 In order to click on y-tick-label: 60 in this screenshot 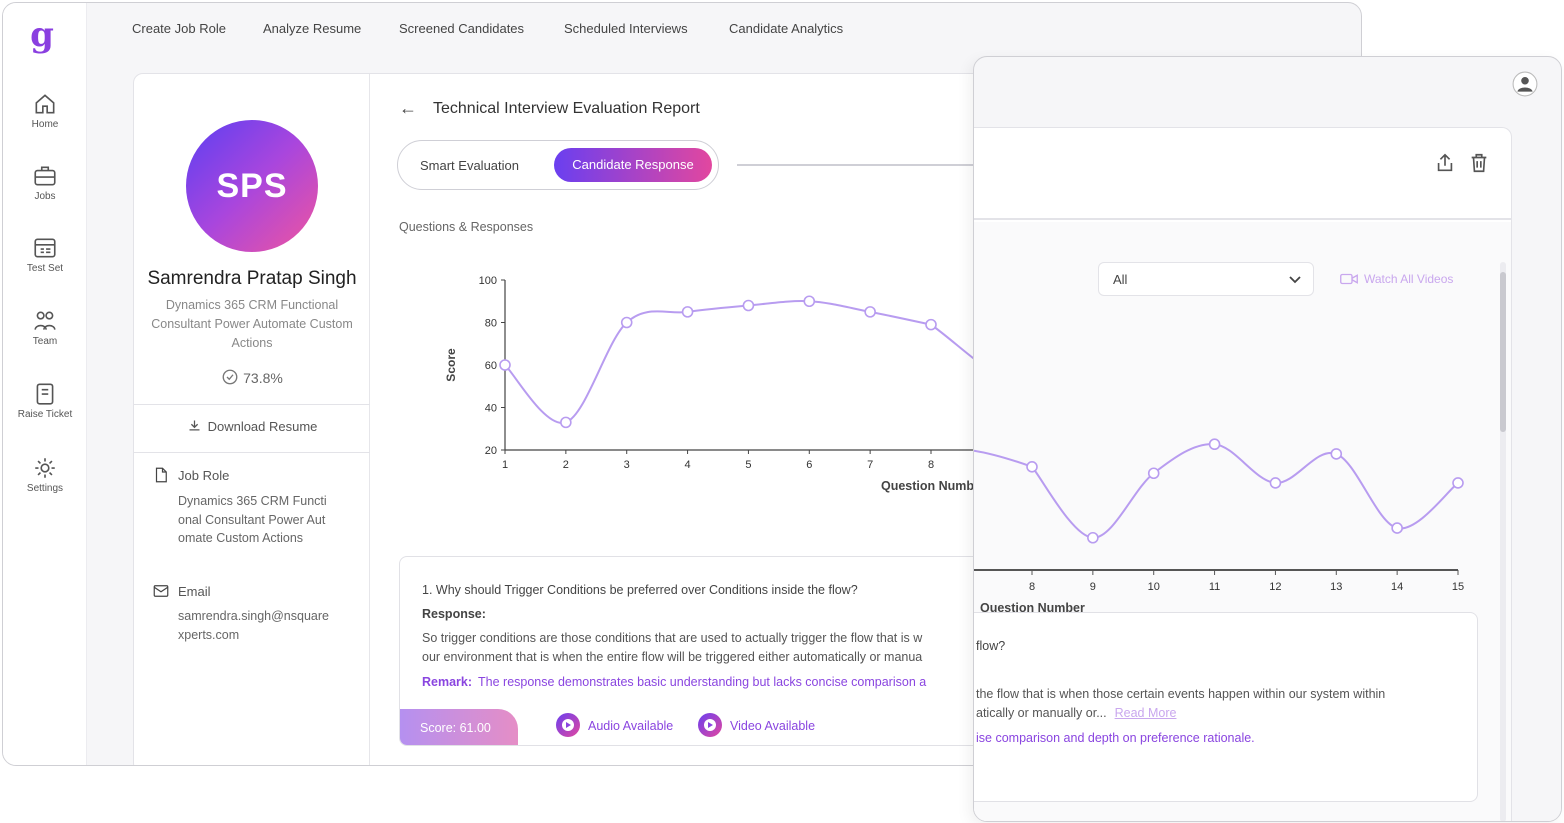, I will do `click(491, 366)`.